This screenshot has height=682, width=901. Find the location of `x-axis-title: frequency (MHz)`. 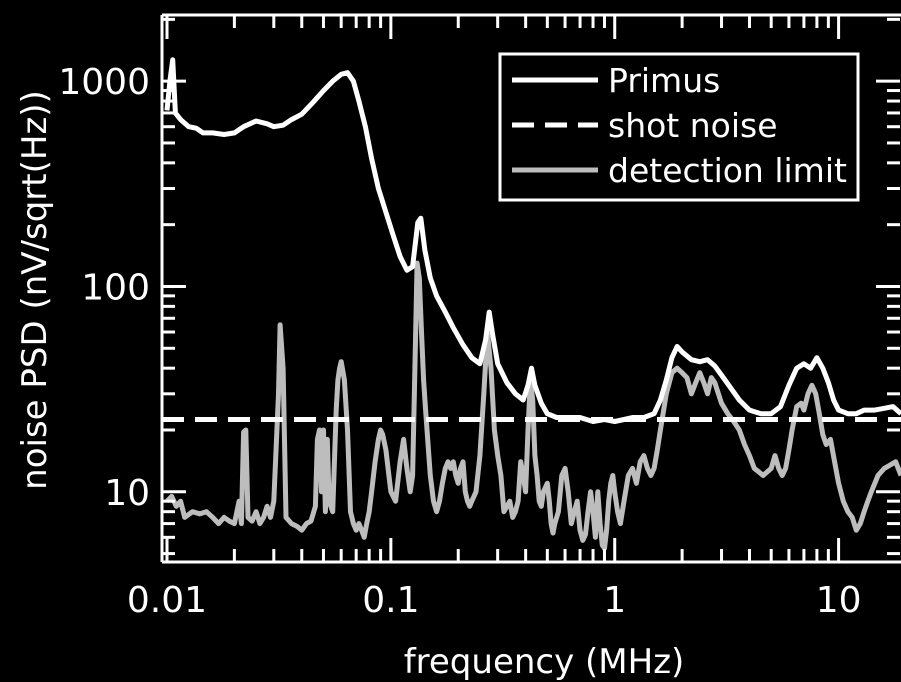

x-axis-title: frequency (MHz) is located at coordinates (544, 662).